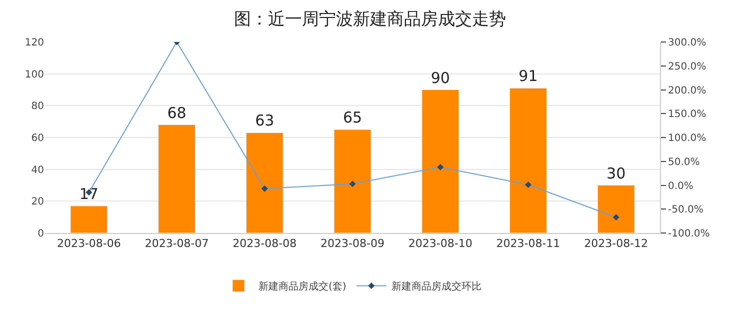  I want to click on data-label: 90, so click(440, 77).